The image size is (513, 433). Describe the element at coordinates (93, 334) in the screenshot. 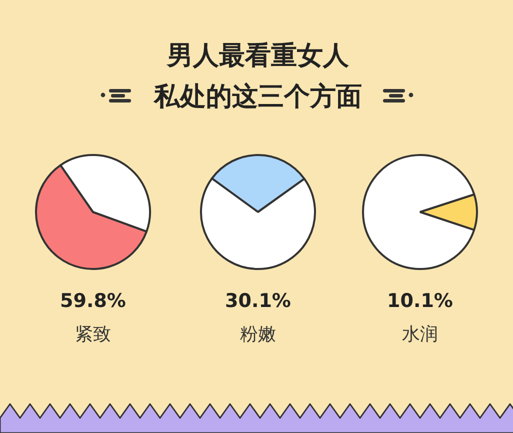

I see `text: 紧致` at that location.